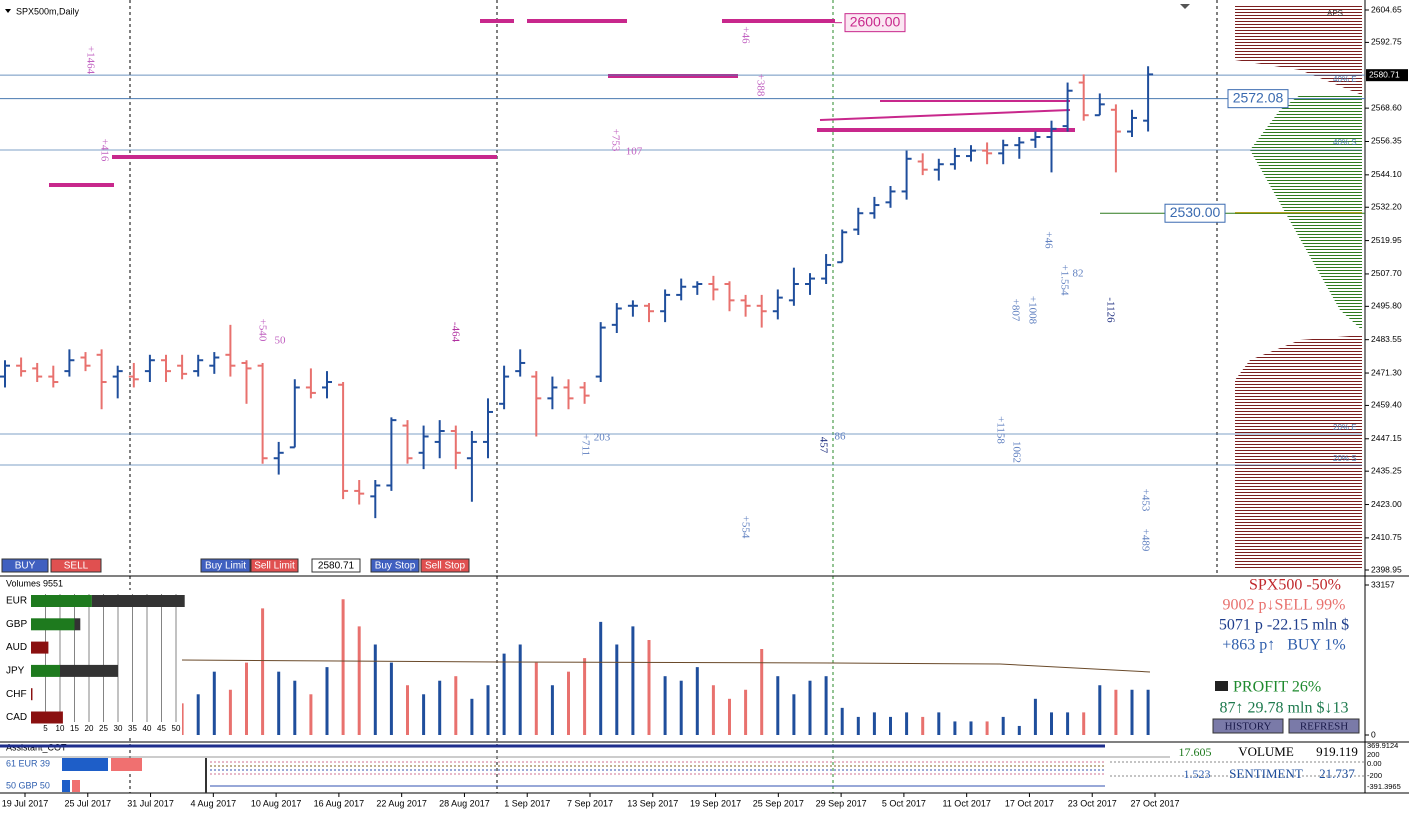 The height and width of the screenshot is (815, 1409). What do you see at coordinates (715, 803) in the screenshot?
I see `x-tick-label: 19 Sep 2017` at bounding box center [715, 803].